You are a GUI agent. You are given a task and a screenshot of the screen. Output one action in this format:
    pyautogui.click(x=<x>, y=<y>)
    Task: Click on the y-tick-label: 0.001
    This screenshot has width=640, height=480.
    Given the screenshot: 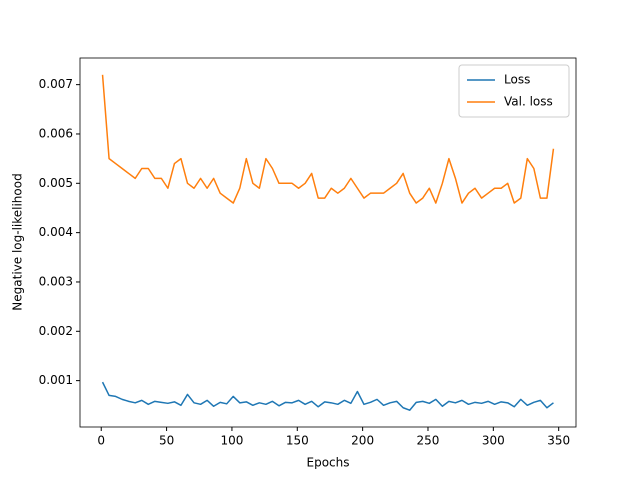 What is the action you would take?
    pyautogui.click(x=56, y=380)
    